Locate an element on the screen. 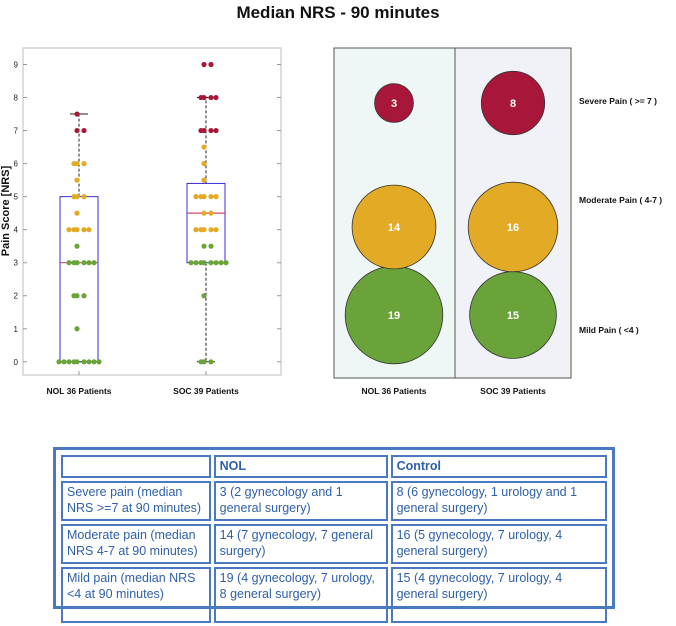 Image resolution: width=676 pixels, height=626 pixels. bubble-x-label-nol: NOL 36 Patients is located at coordinates (393, 391).